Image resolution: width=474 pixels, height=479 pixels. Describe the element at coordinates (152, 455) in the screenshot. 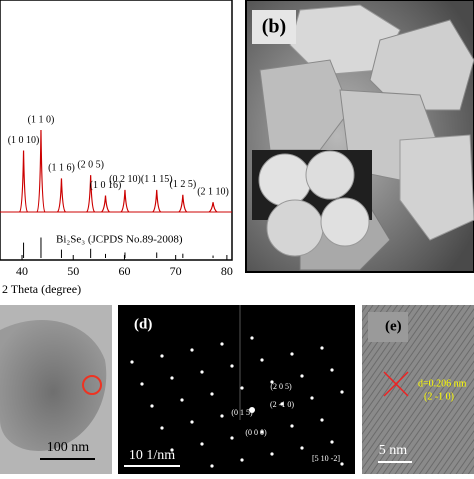

I see `scale-bar-label: 10 1/nm` at that location.